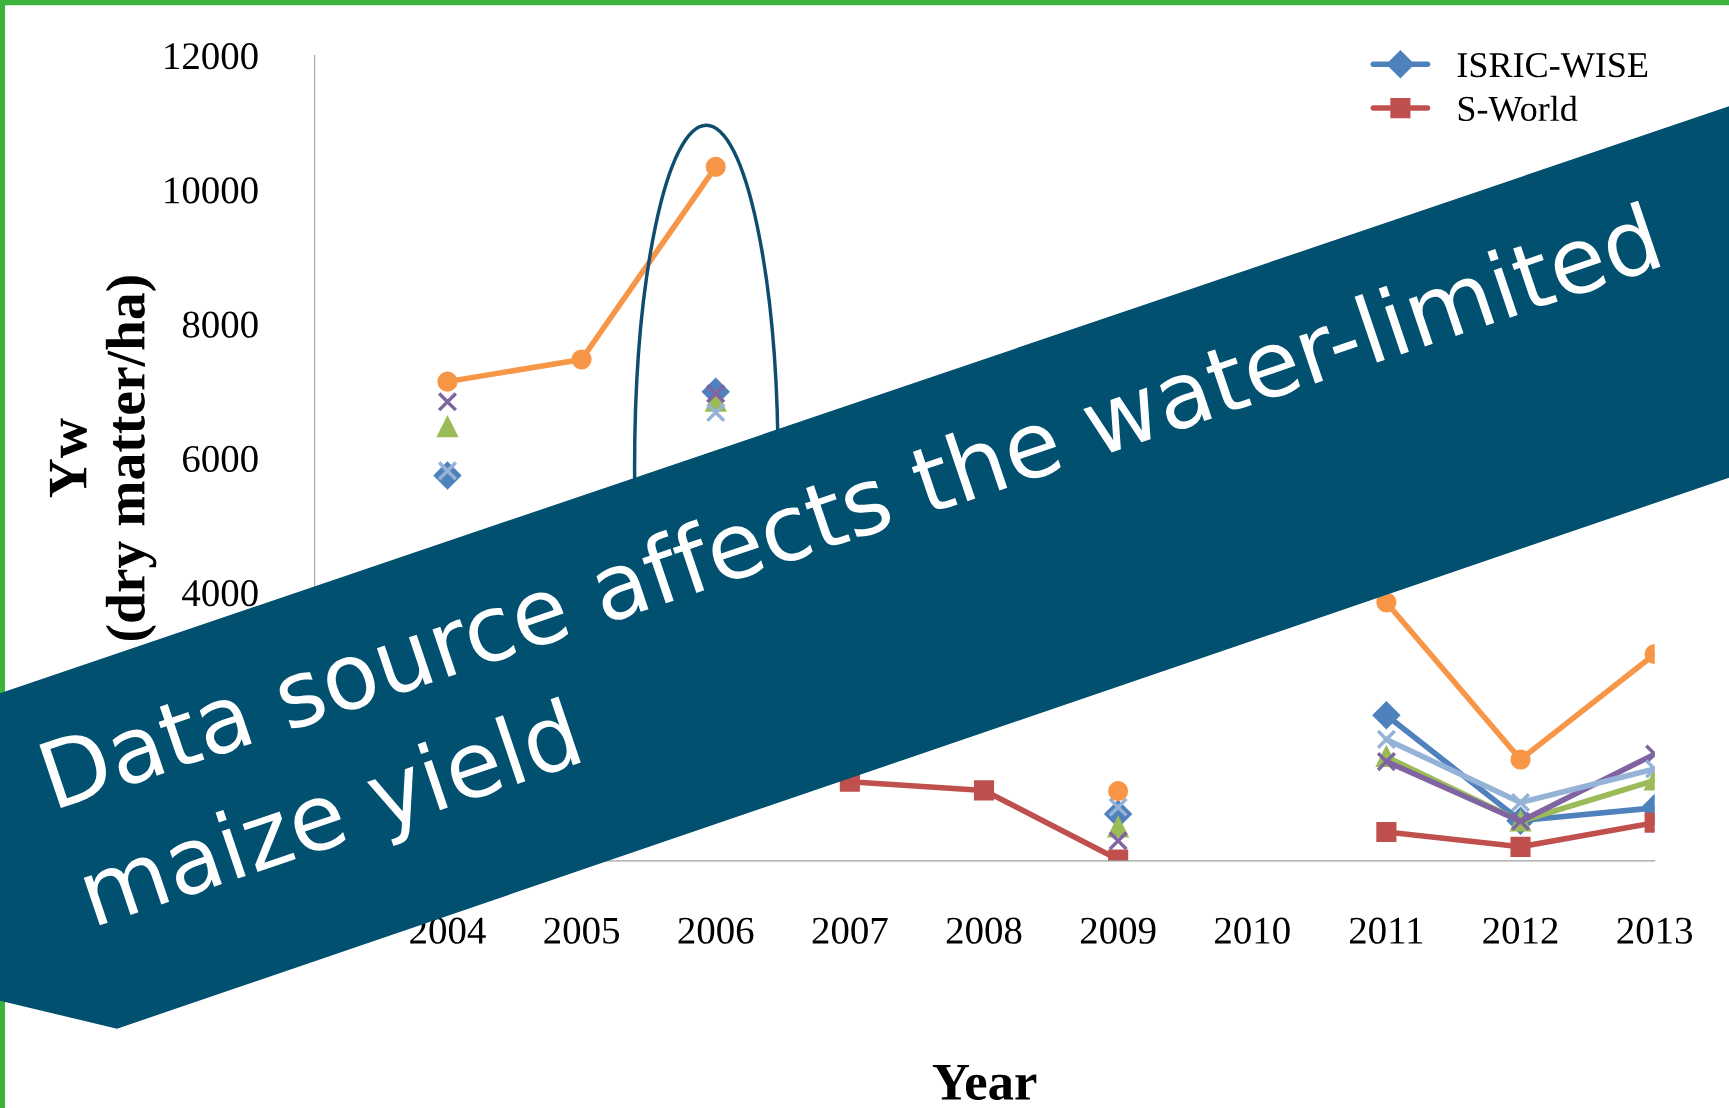  Describe the element at coordinates (1386, 930) in the screenshot. I see `x-tick-label: 2011` at that location.